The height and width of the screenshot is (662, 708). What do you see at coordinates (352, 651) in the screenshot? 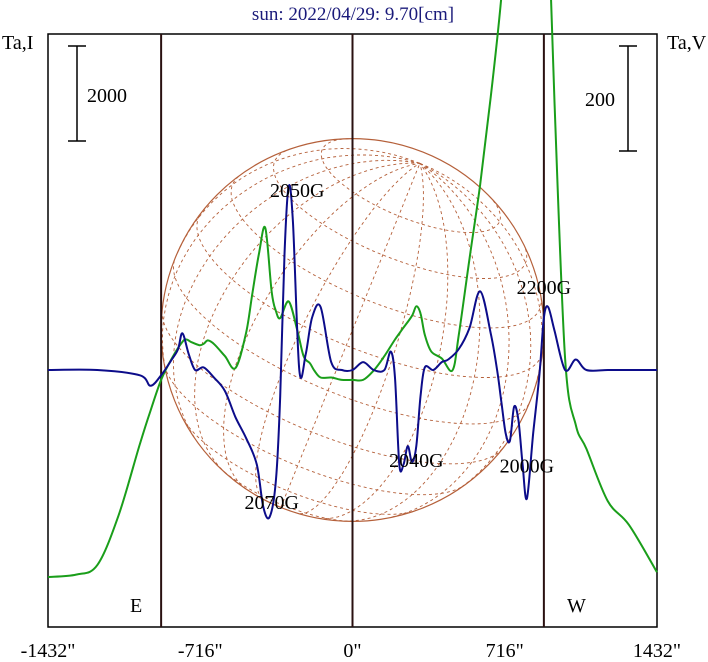
I see `x-tick-label: 0"` at bounding box center [352, 651].